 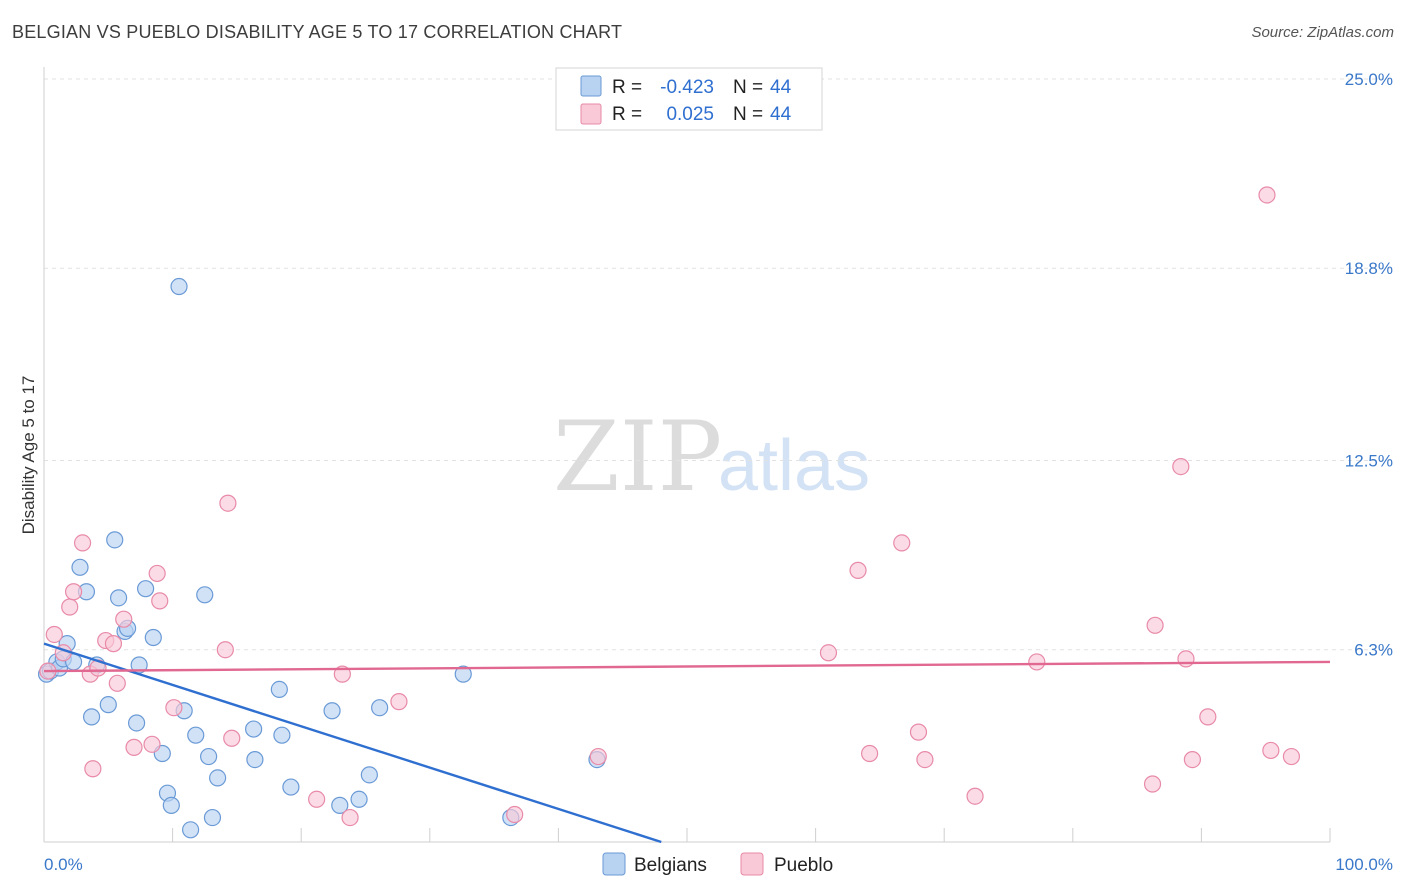 What do you see at coordinates (627, 87) in the screenshot?
I see `legend-r-label-belgians: R =` at bounding box center [627, 87].